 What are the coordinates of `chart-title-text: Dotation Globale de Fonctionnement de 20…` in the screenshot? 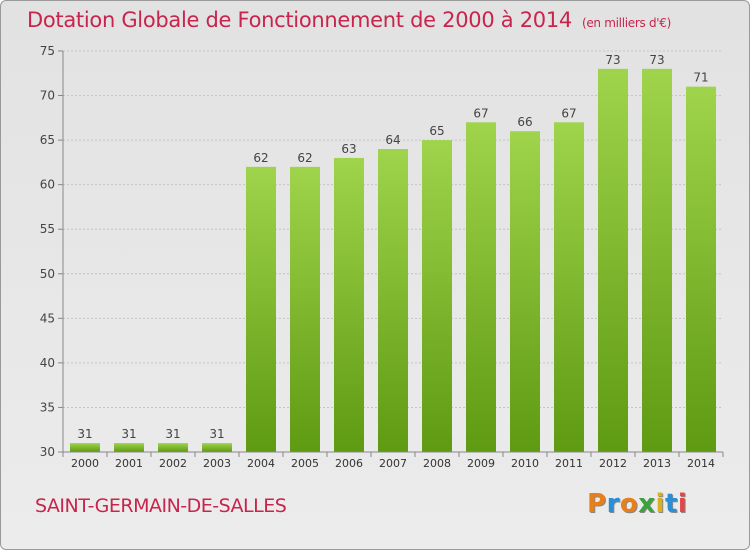 It's located at (299, 20).